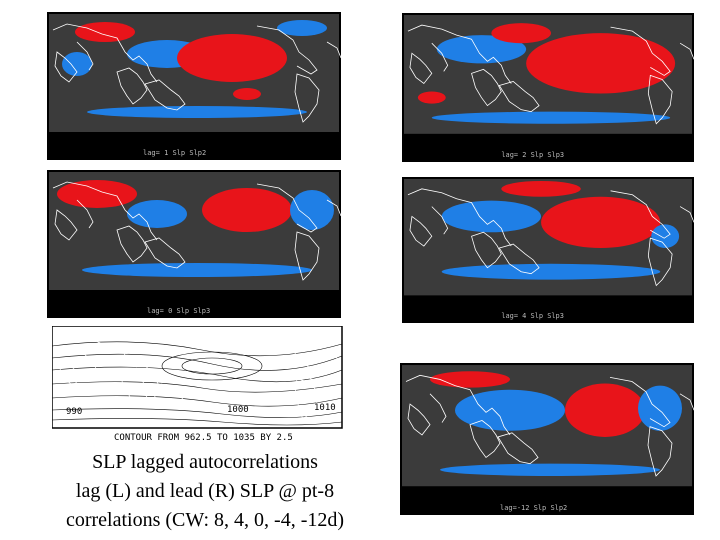 The height and width of the screenshot is (540, 720). I want to click on map-panel: lag= 2 Slp Slp3, so click(548, 87).